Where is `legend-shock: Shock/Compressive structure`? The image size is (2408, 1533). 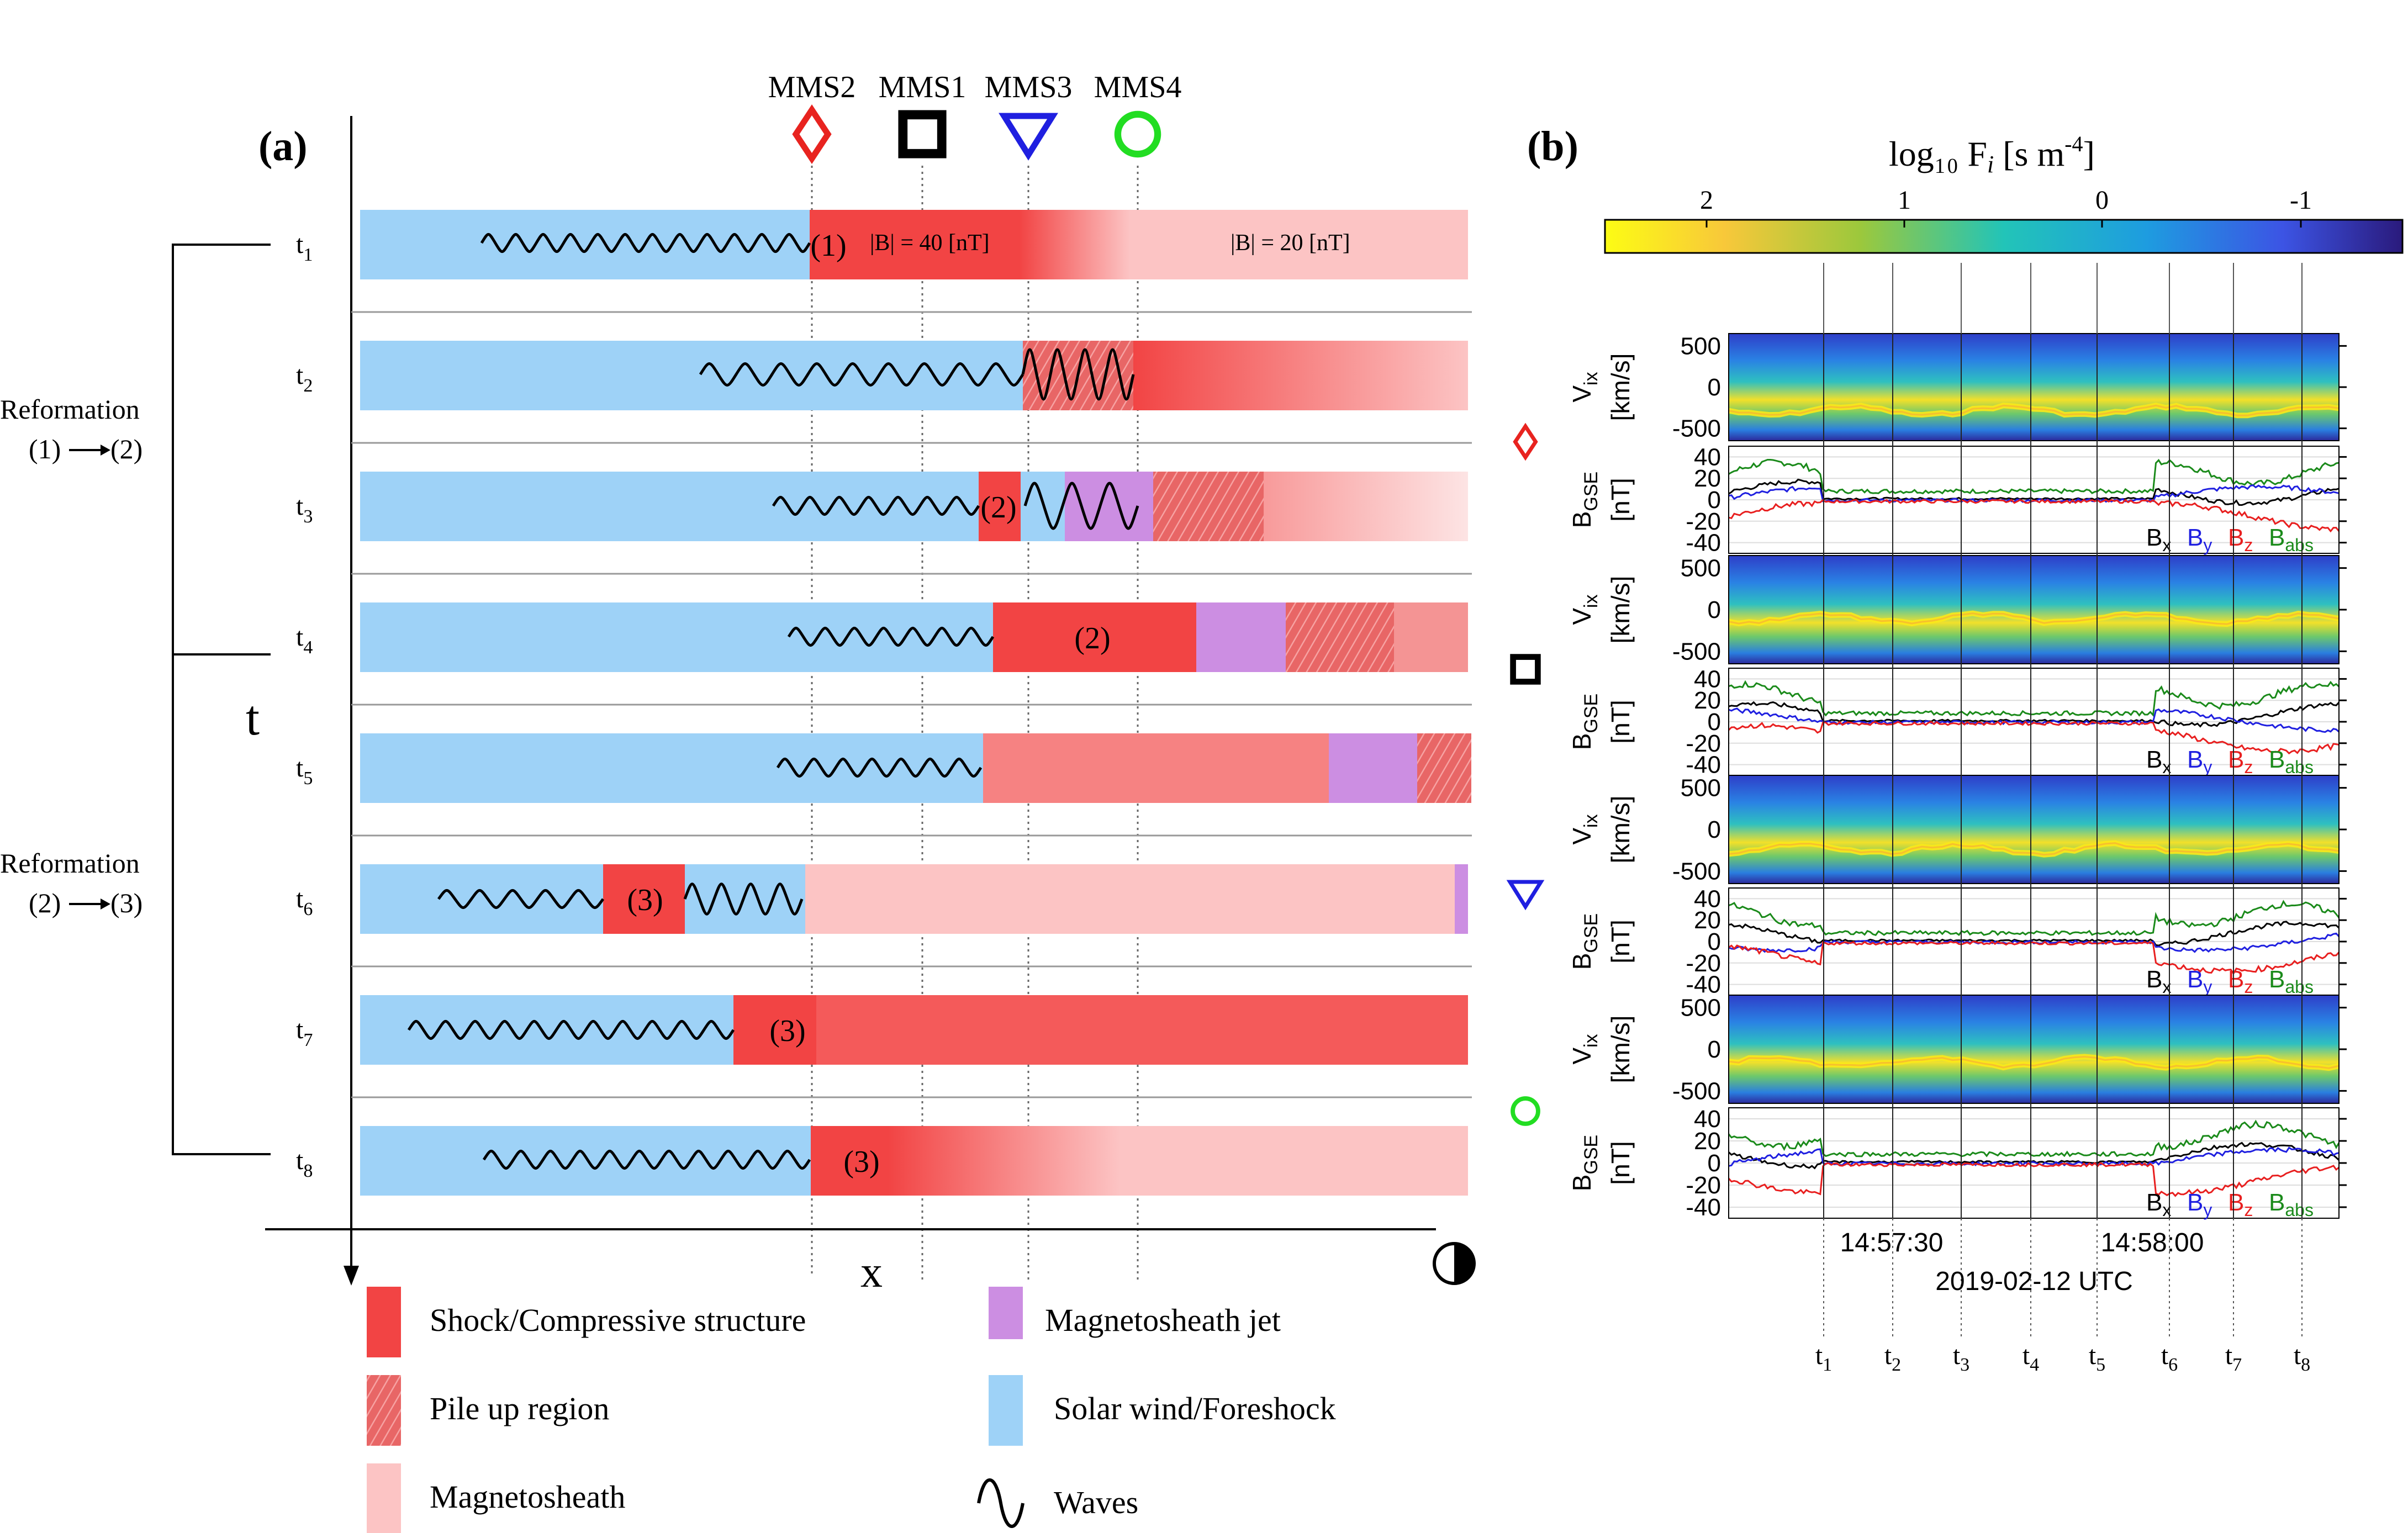 legend-shock: Shock/Compressive structure is located at coordinates (586, 1322).